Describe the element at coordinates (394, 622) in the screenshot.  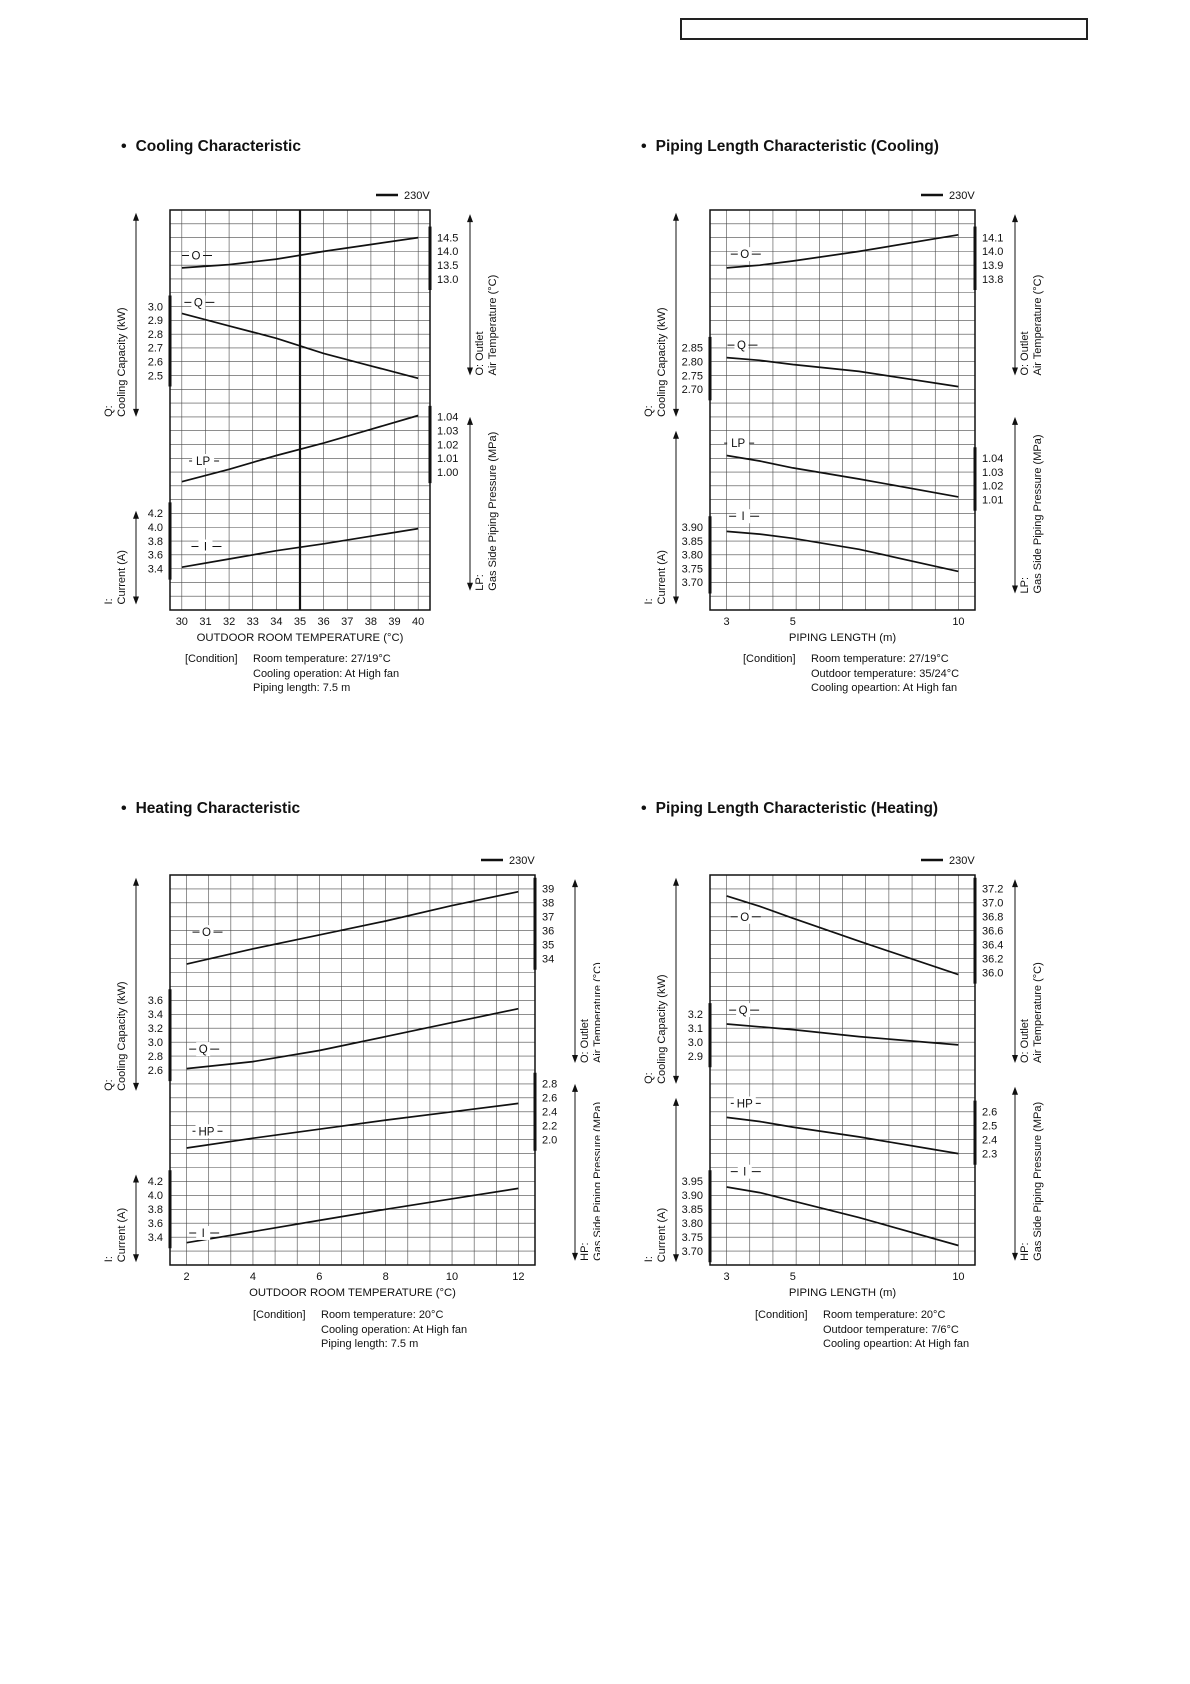
I see `x-tick-label: 39` at that location.